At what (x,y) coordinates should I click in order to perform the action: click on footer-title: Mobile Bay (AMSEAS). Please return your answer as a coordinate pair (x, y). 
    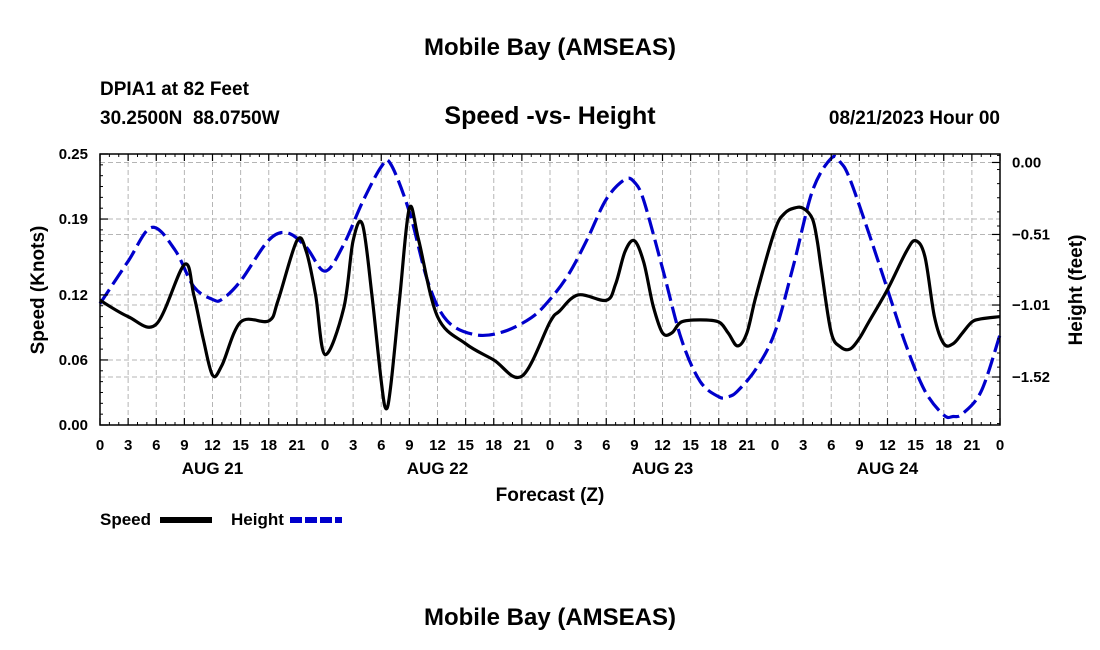
    Looking at the image, I should click on (550, 617).